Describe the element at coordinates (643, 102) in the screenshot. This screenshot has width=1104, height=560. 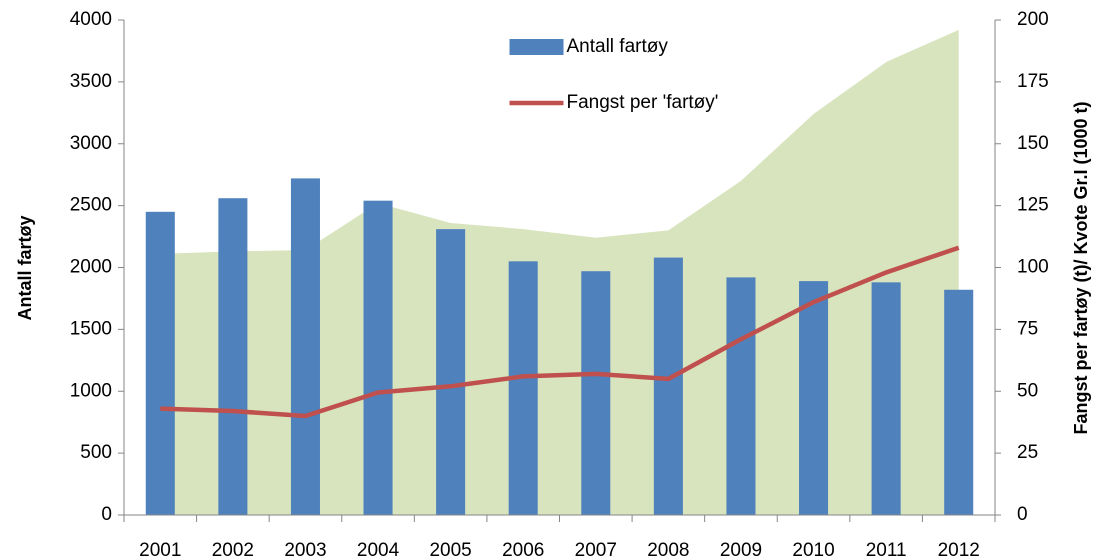
I see `legend-label: Fangst per 'fartøy'` at that location.